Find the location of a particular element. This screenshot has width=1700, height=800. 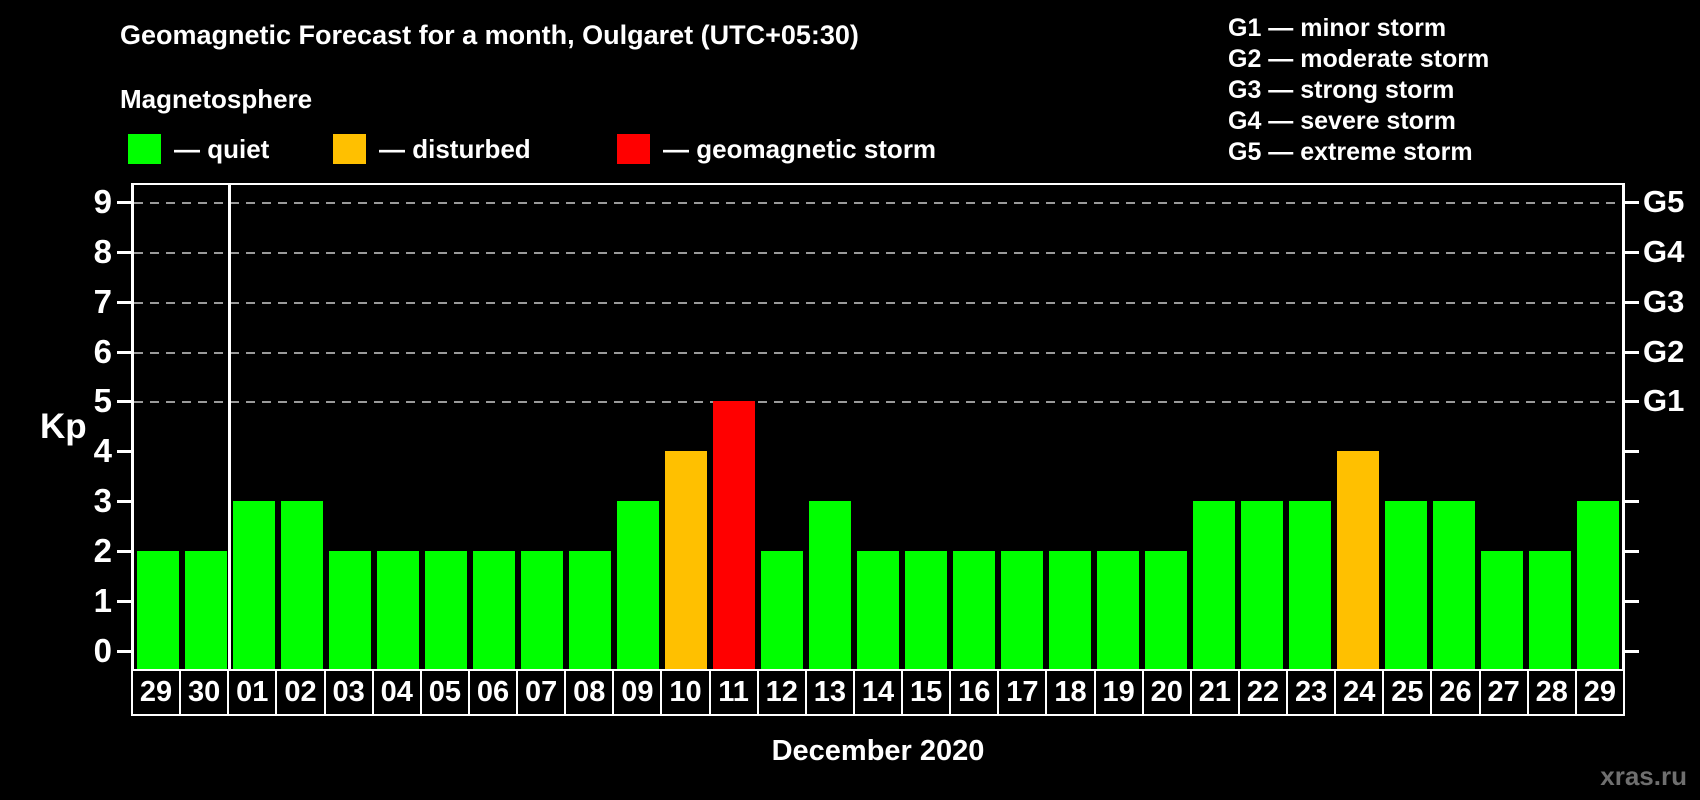

y-axis-label-2: 2 is located at coordinates (102, 550).